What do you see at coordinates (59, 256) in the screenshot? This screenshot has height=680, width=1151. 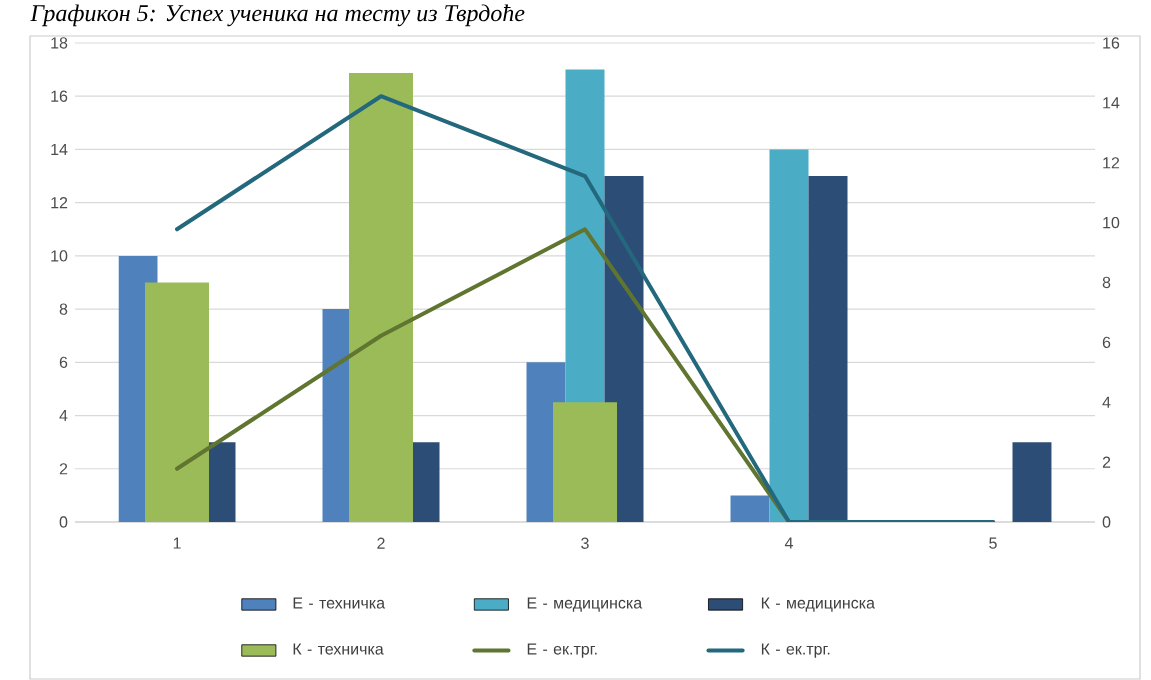 I see `y-tick-label: 10` at bounding box center [59, 256].